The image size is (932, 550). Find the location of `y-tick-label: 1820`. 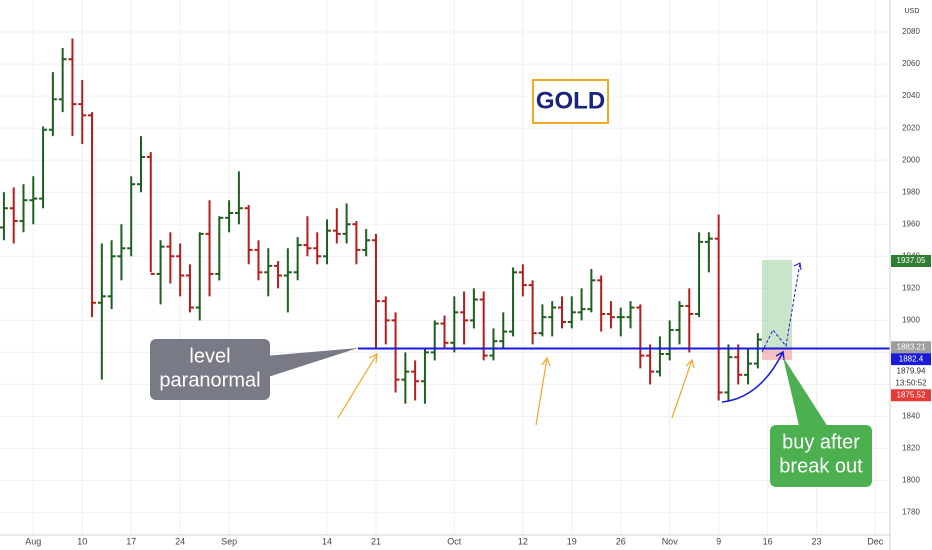

y-tick-label: 1820 is located at coordinates (911, 448).